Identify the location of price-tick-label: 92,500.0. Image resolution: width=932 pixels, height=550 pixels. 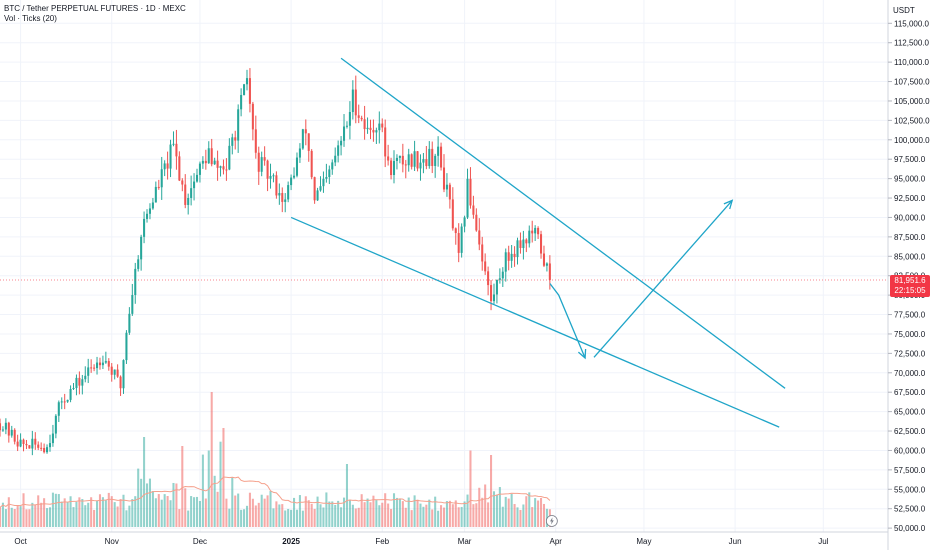
(910, 198).